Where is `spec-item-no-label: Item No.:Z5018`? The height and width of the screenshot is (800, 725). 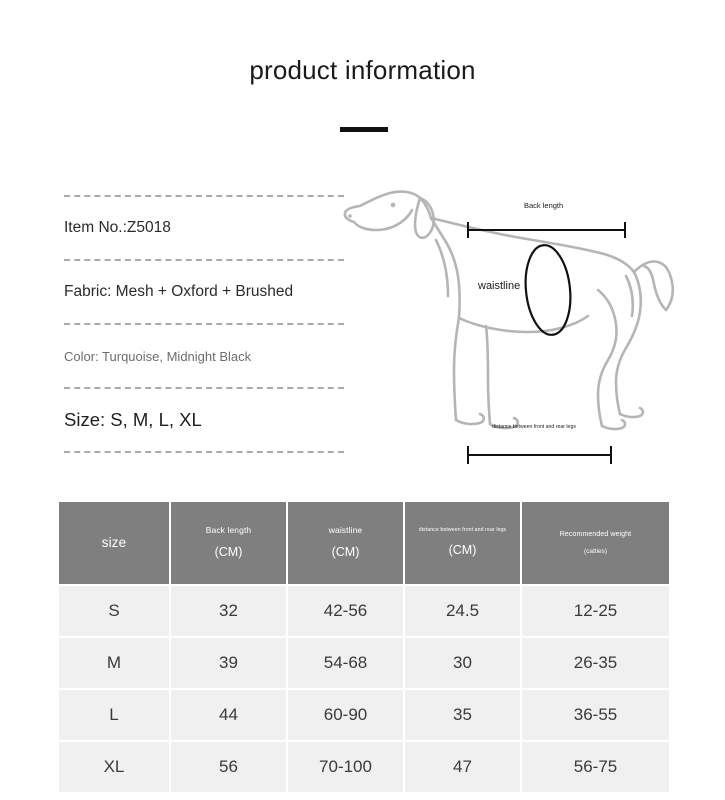 spec-item-no-label: Item No.:Z5018 is located at coordinates (117, 227).